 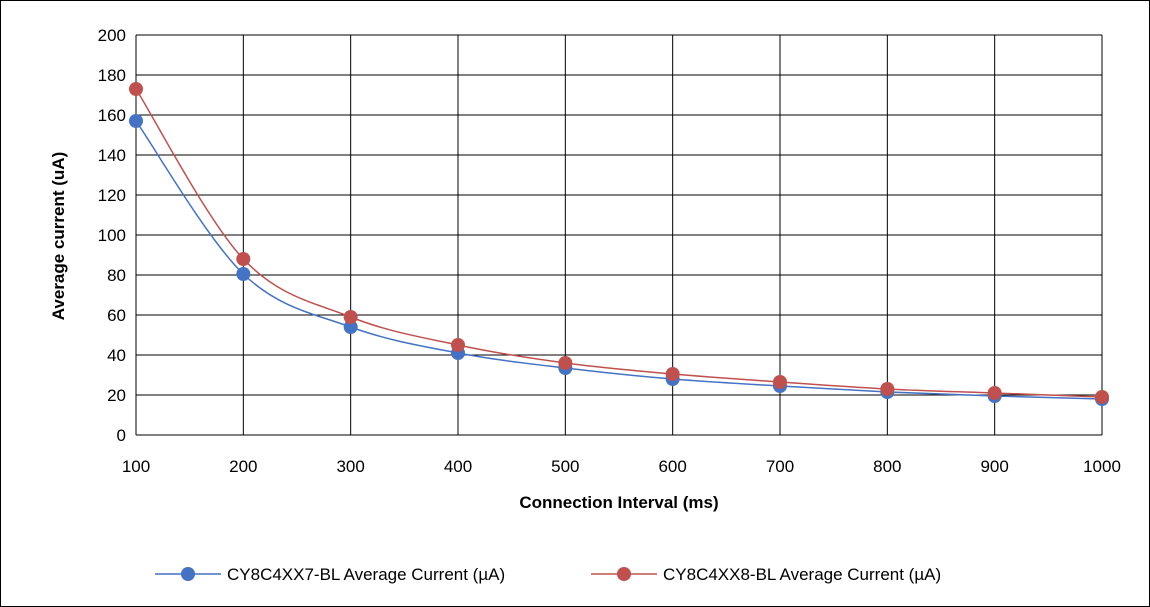 I want to click on legend-label: CY8C4XX7-BL Average Current (µA), so click(x=366, y=574).